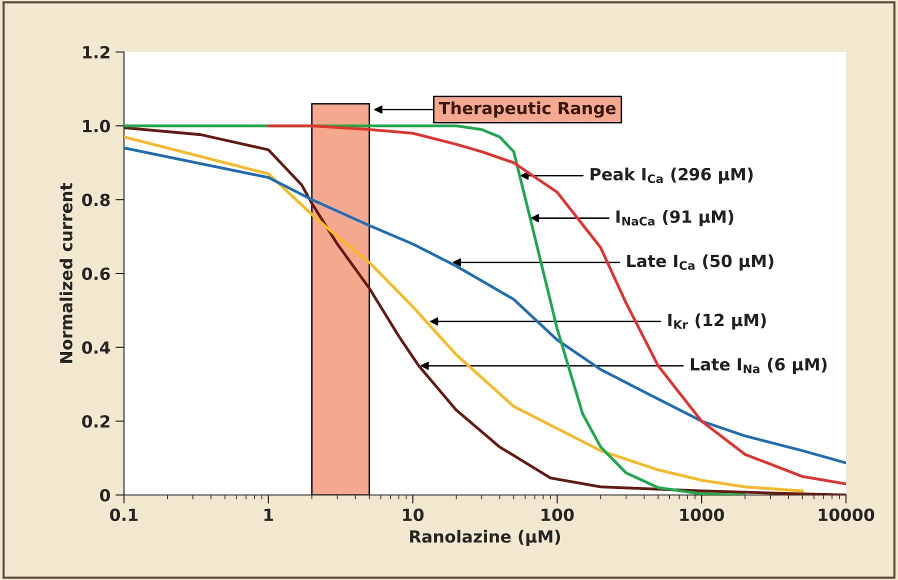 The width and height of the screenshot is (898, 580). I want to click on annotation: I$_{NaCa}$ (91 μM), so click(675, 218).